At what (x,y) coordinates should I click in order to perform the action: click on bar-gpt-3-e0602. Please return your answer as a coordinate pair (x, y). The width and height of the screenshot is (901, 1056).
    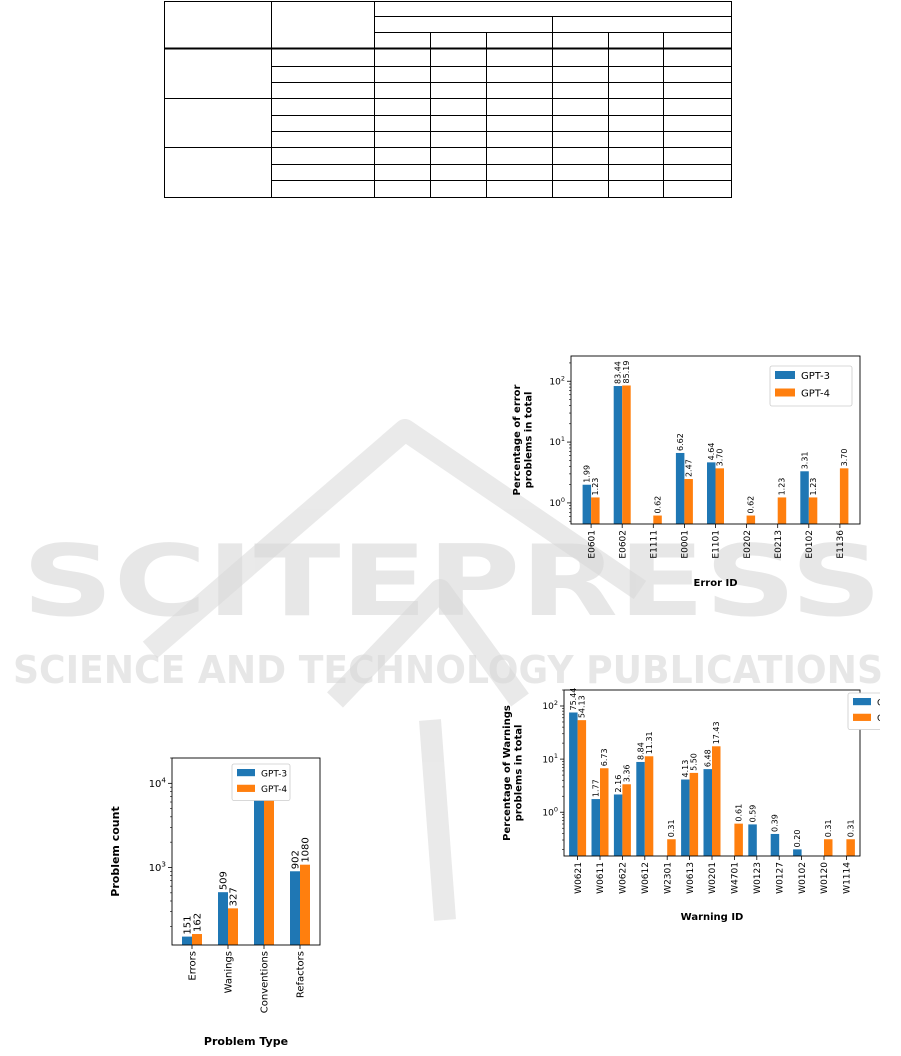
    Looking at the image, I should click on (618, 455).